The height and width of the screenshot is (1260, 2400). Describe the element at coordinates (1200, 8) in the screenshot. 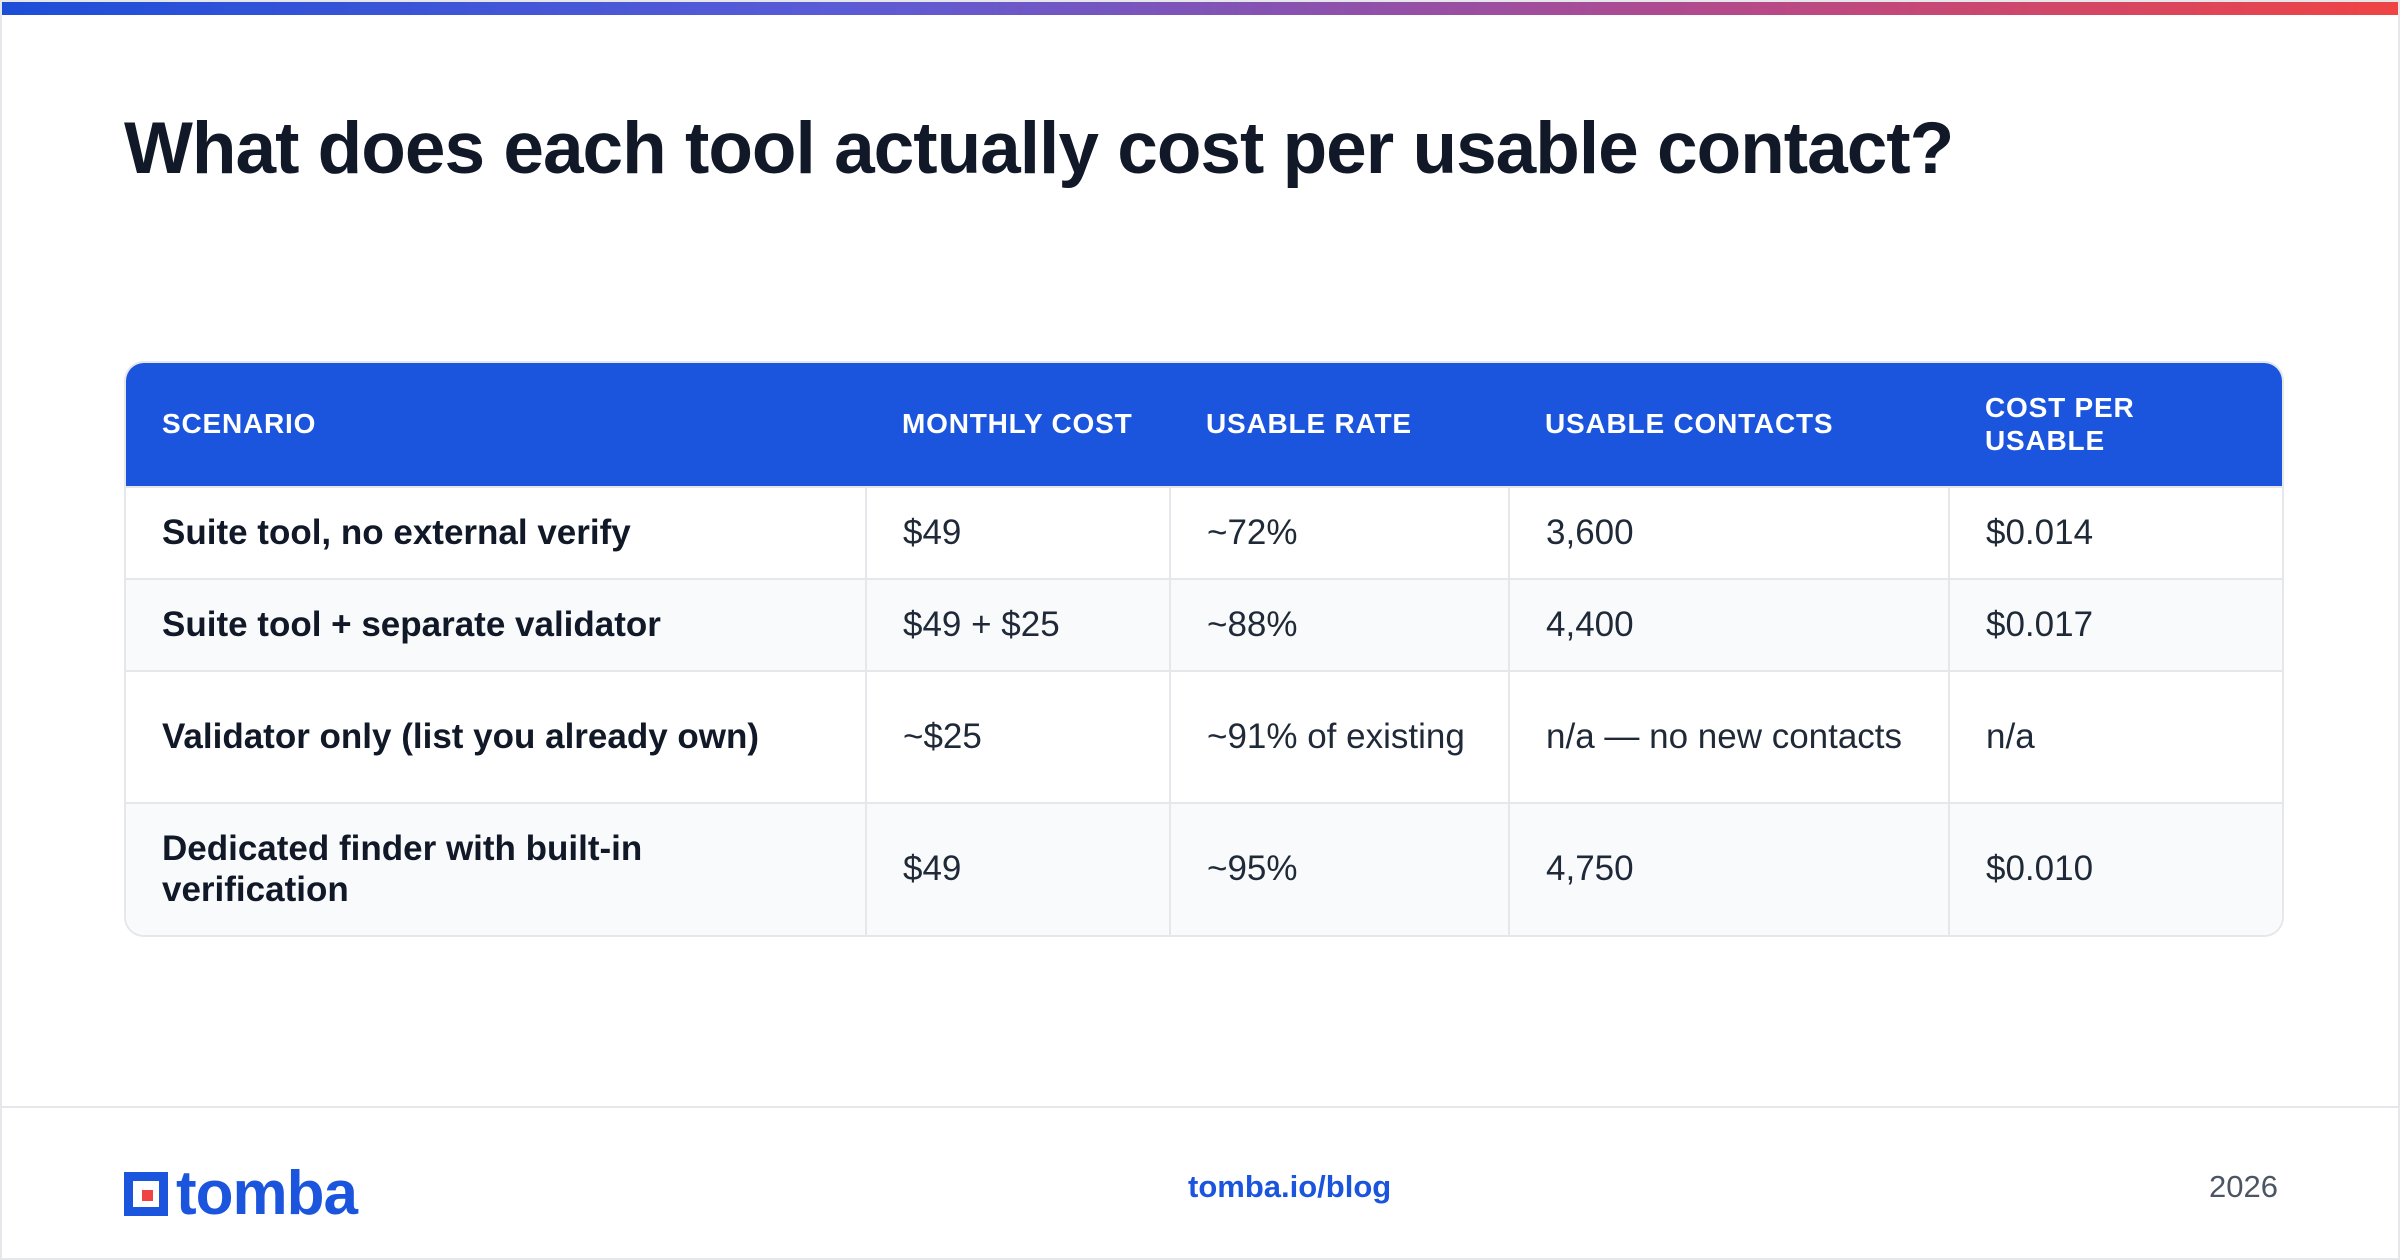

I see `top-gradient-bar` at that location.